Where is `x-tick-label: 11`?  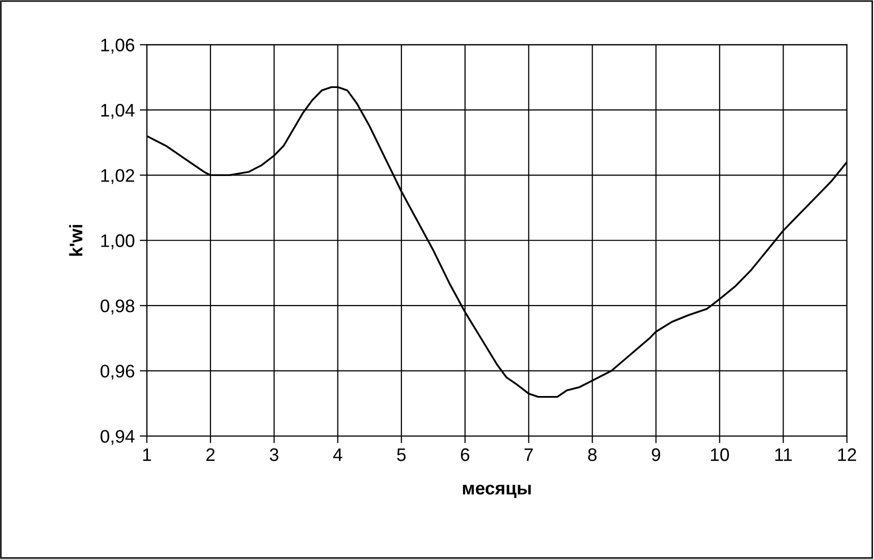 x-tick-label: 11 is located at coordinates (783, 454).